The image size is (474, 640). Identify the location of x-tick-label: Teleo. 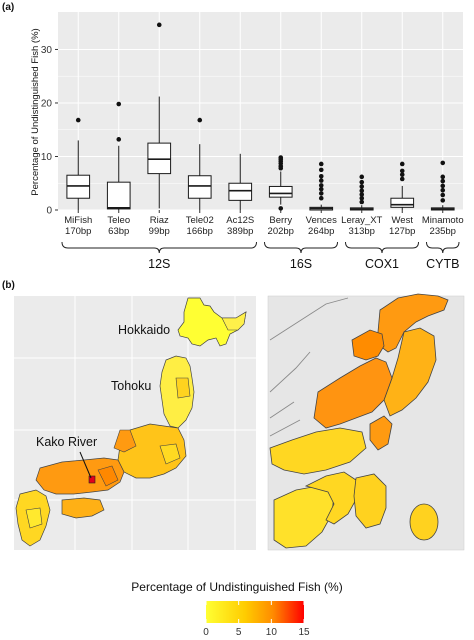
(118, 220).